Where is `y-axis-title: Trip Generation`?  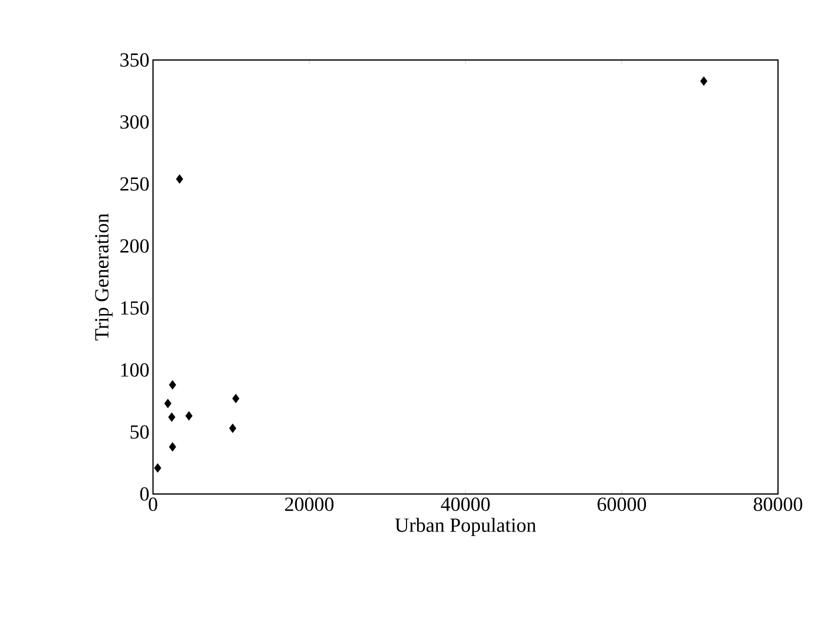 y-axis-title: Trip Generation is located at coordinates (104, 277).